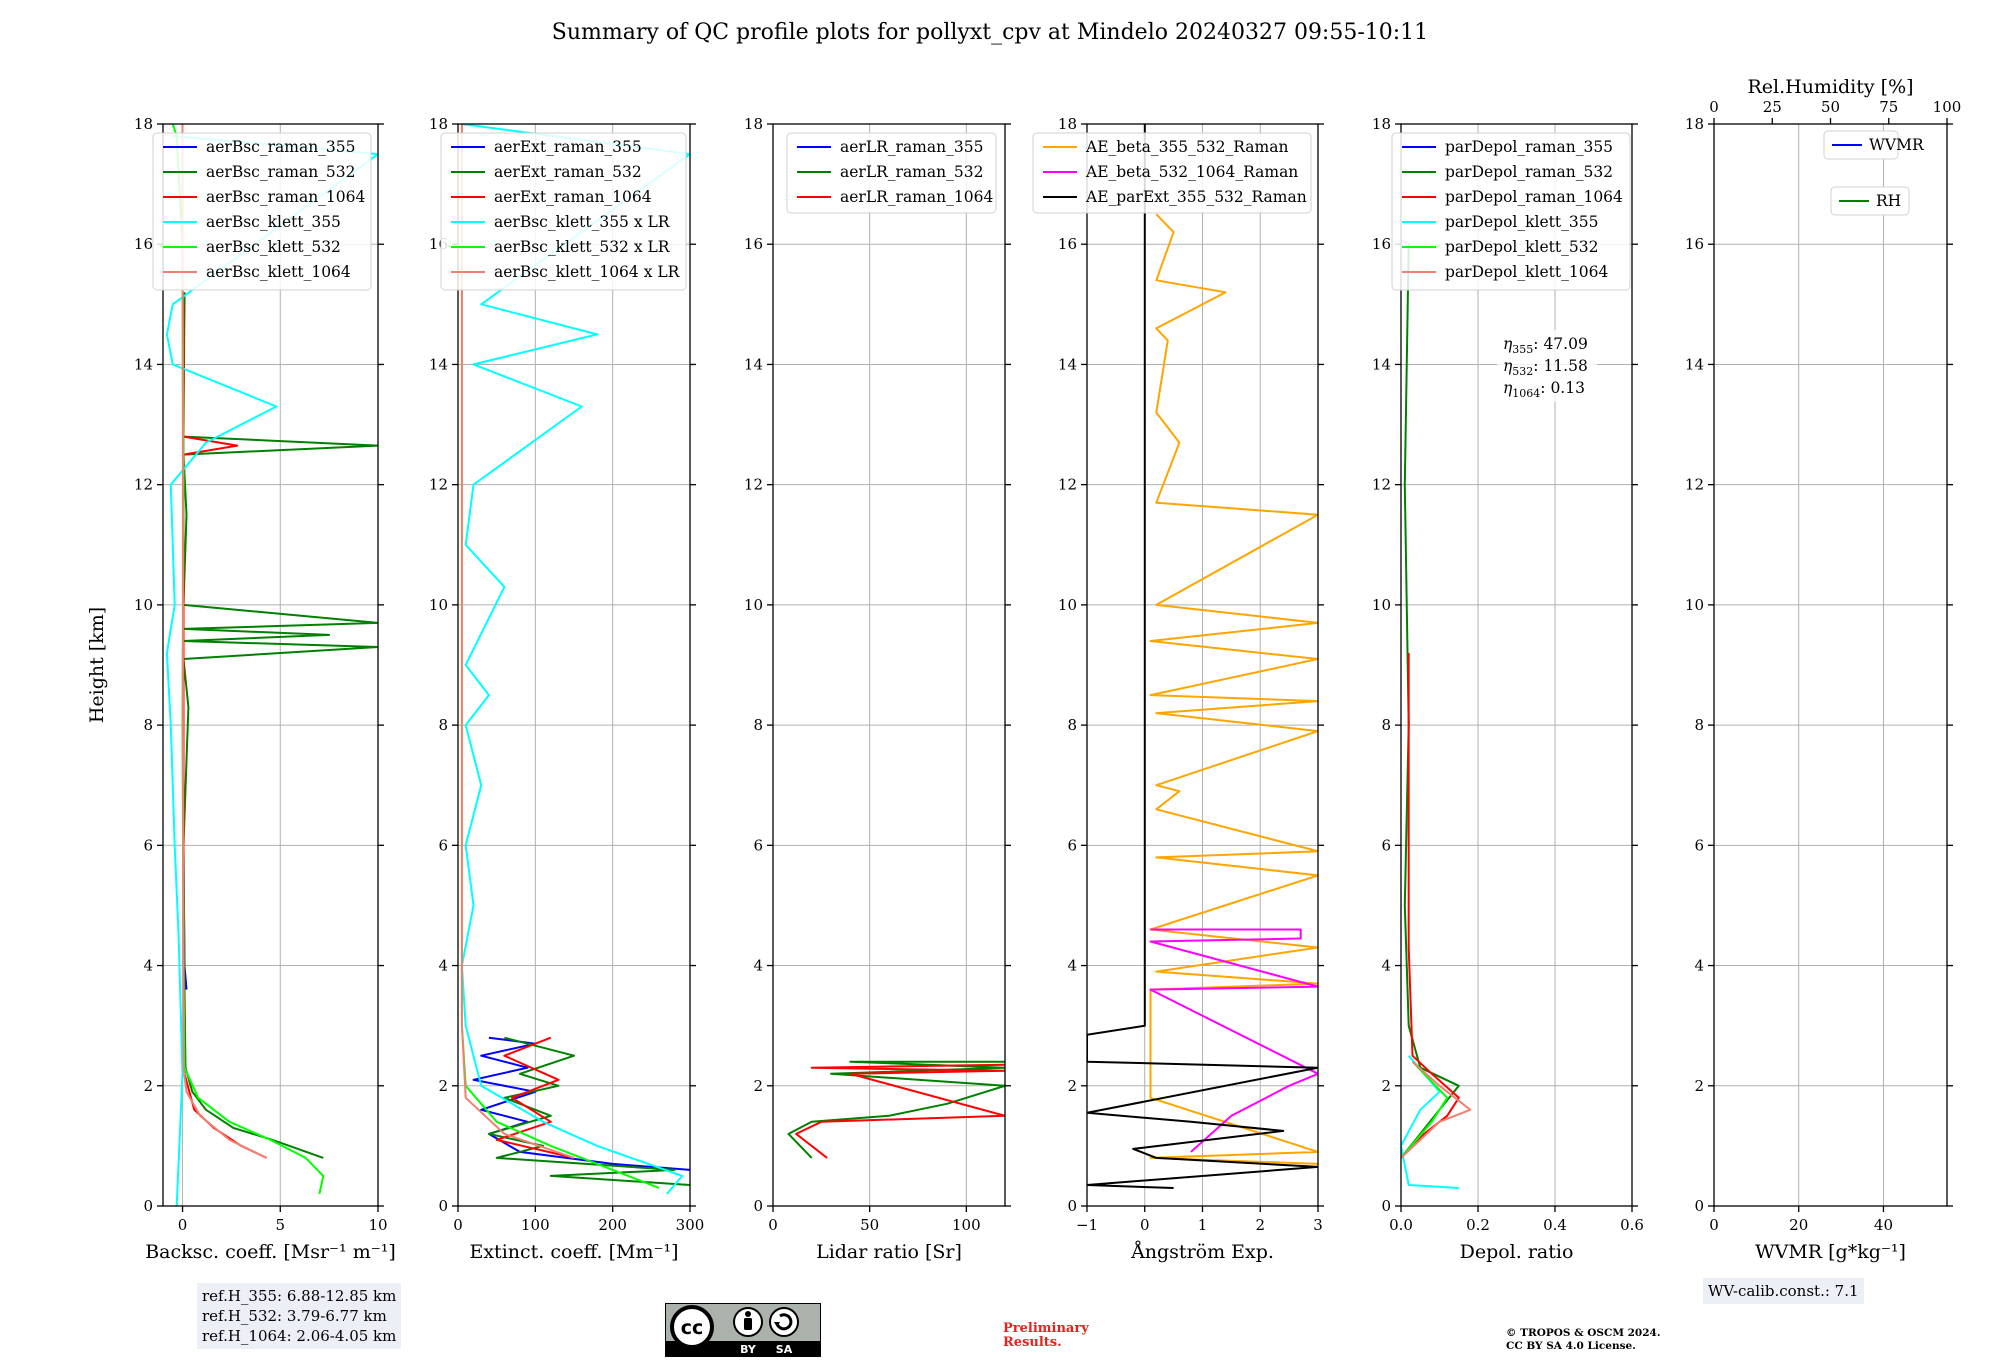 The width and height of the screenshot is (2000, 1360). Describe the element at coordinates (1699, 1206) in the screenshot. I see `y-tick-label: 0` at that location.